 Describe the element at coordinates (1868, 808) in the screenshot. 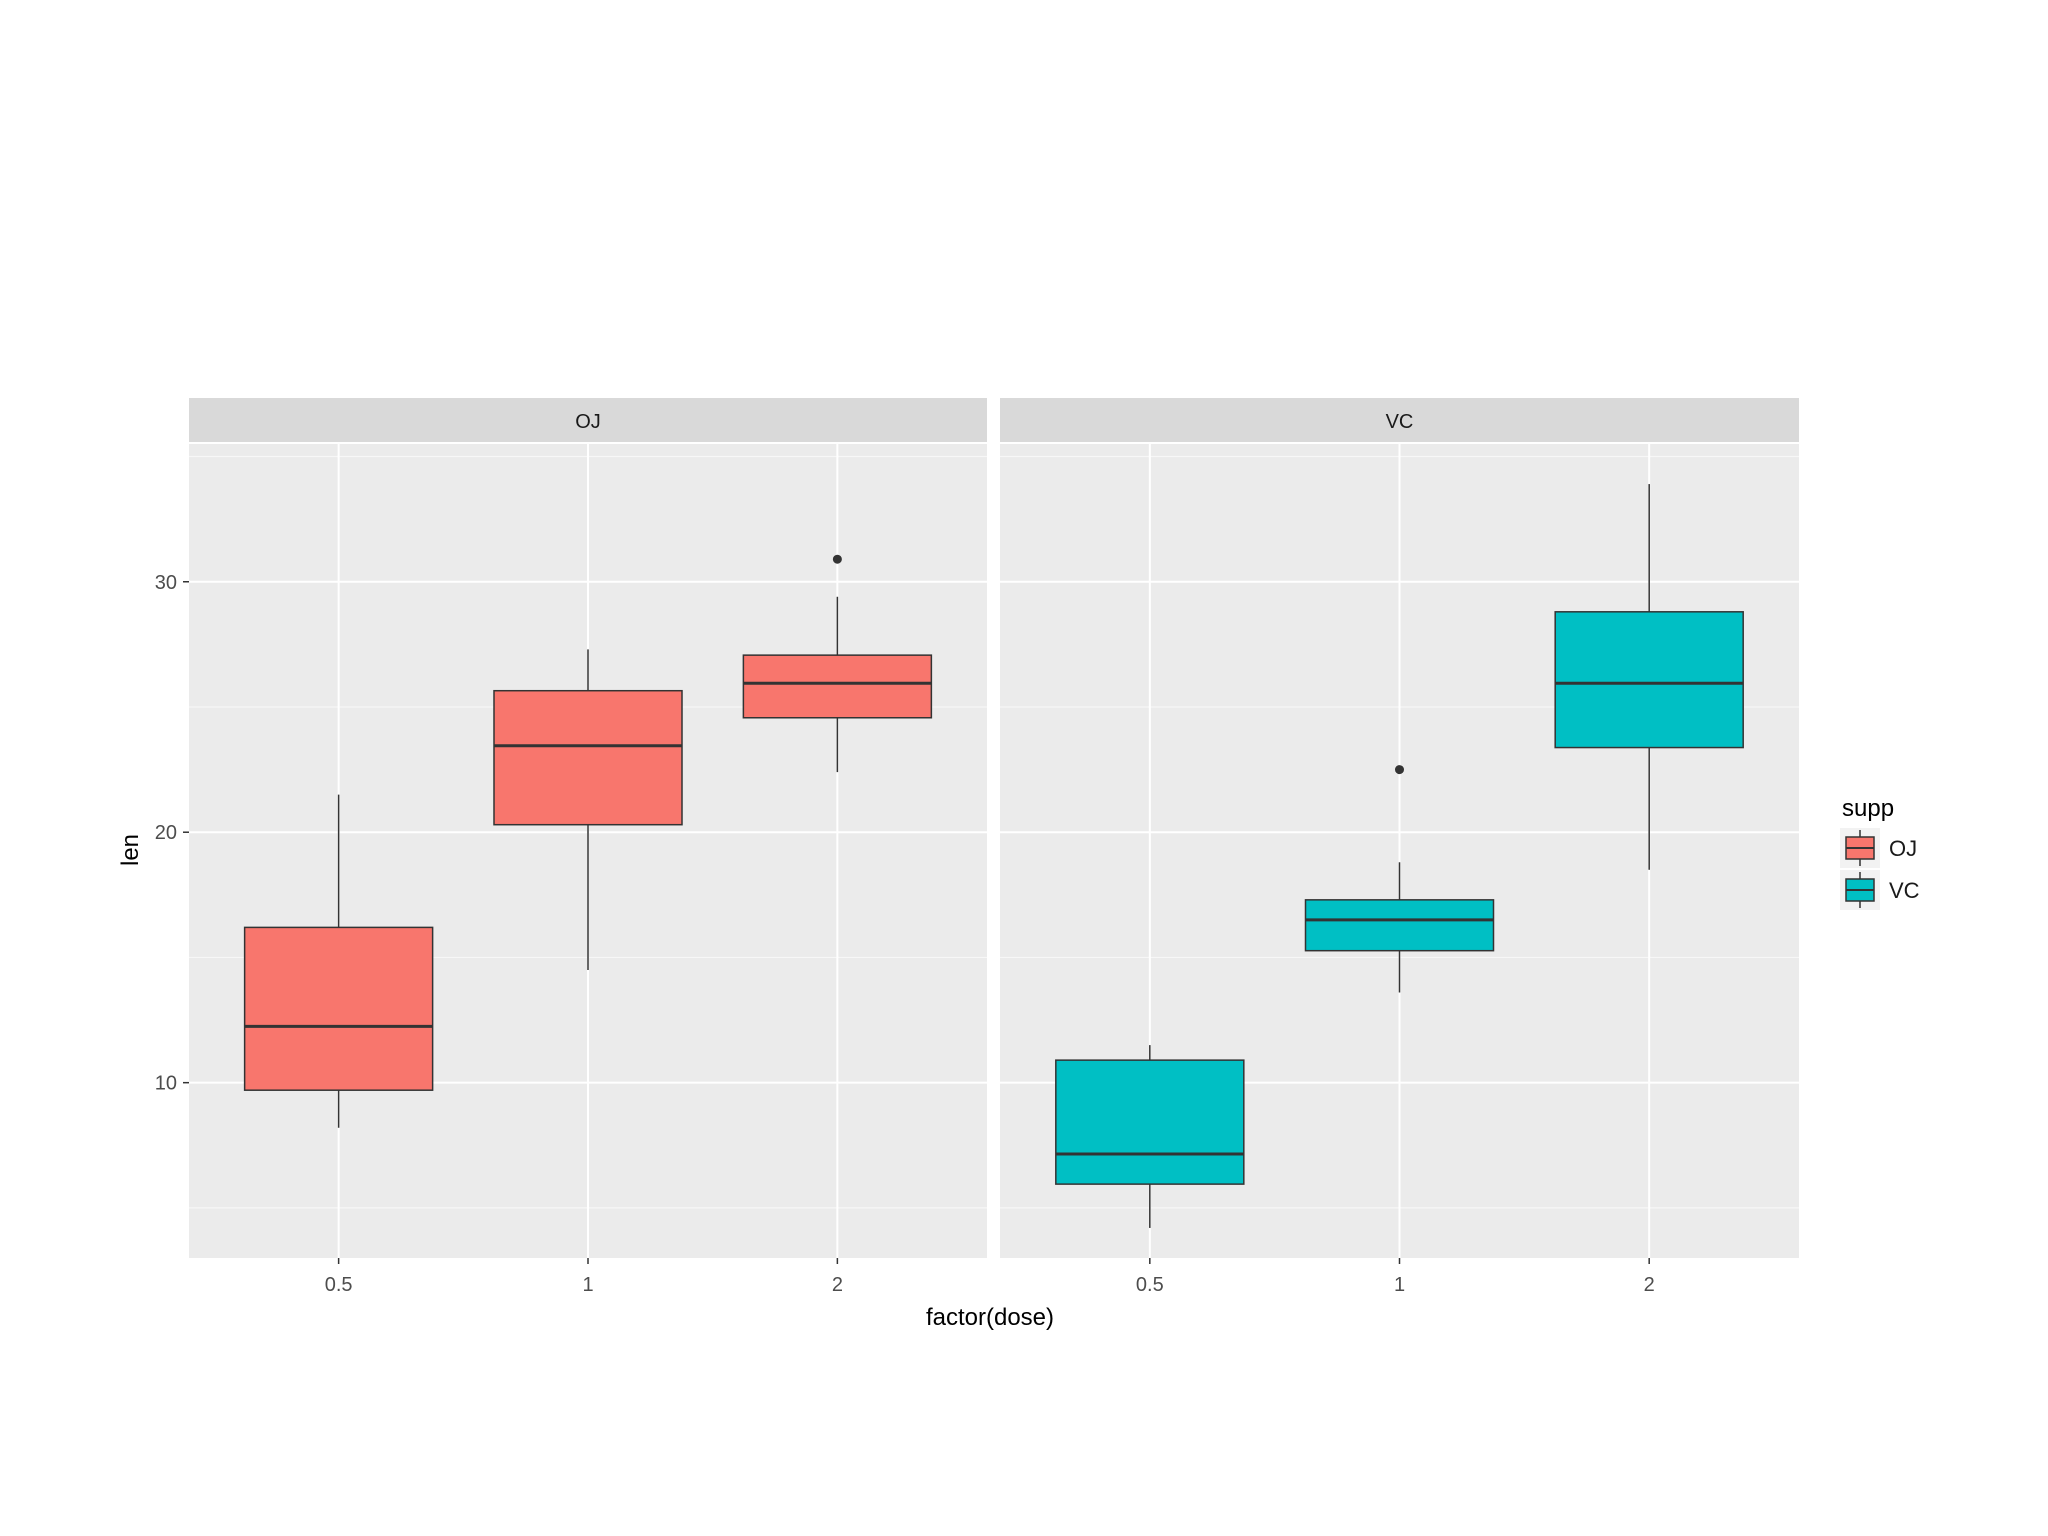

I see `legend-title: supp` at that location.